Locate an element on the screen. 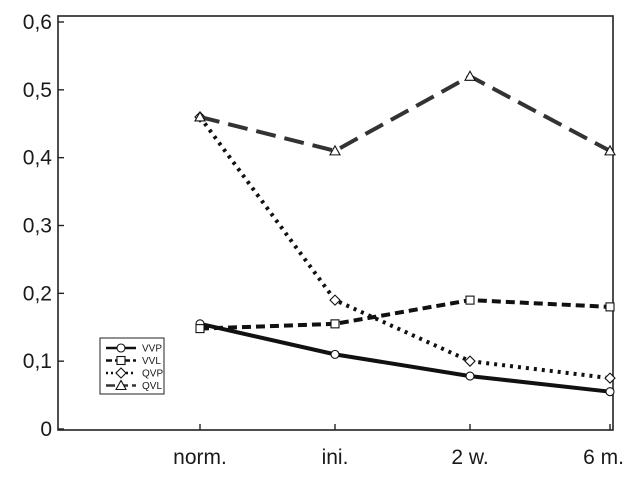 This screenshot has width=640, height=480. series-qvl is located at coordinates (405, 113).